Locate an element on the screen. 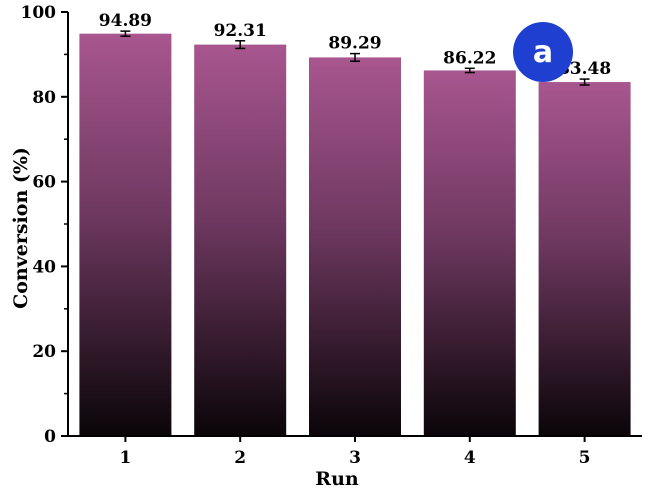 Image resolution: width=648 pixels, height=488 pixels. data-label-run-2: 92.31 is located at coordinates (240, 31).